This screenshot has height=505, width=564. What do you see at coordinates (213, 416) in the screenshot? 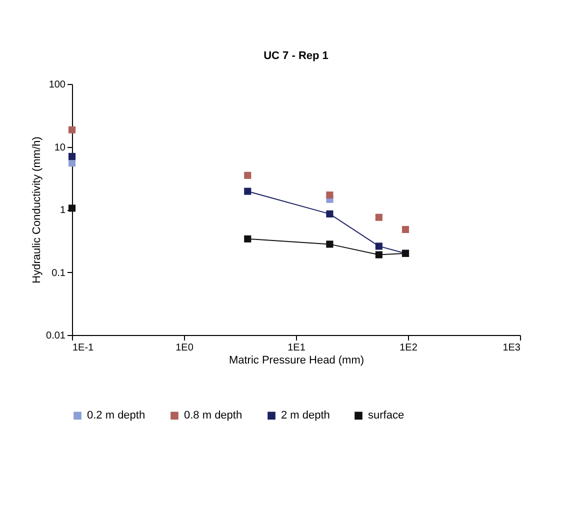
I see `legend-label: 0.8 m depth` at bounding box center [213, 416].